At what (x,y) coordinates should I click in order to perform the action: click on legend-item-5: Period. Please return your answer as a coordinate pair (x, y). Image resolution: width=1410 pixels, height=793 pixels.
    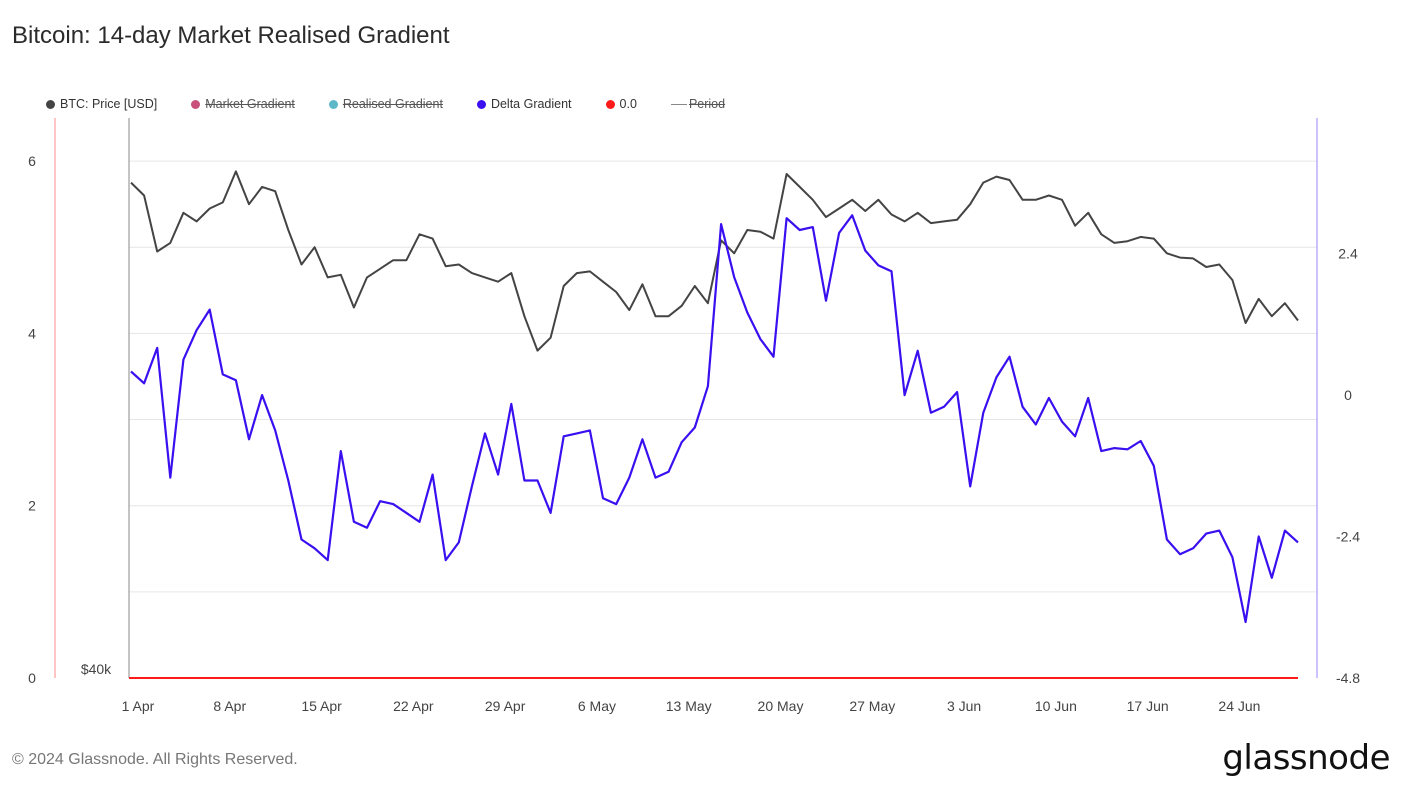
    Looking at the image, I should click on (698, 104).